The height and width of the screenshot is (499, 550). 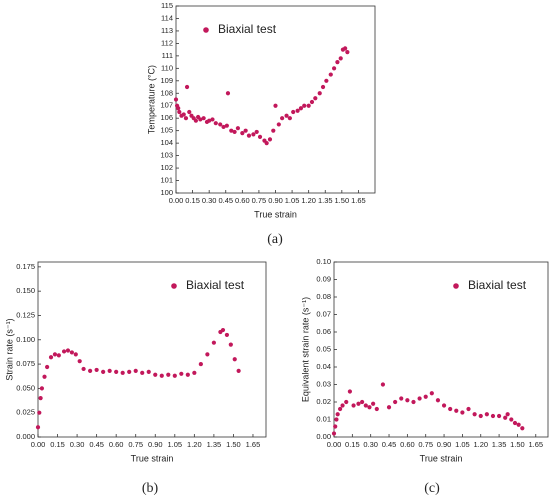 What do you see at coordinates (441, 458) in the screenshot?
I see `x-axis-label: True strain` at bounding box center [441, 458].